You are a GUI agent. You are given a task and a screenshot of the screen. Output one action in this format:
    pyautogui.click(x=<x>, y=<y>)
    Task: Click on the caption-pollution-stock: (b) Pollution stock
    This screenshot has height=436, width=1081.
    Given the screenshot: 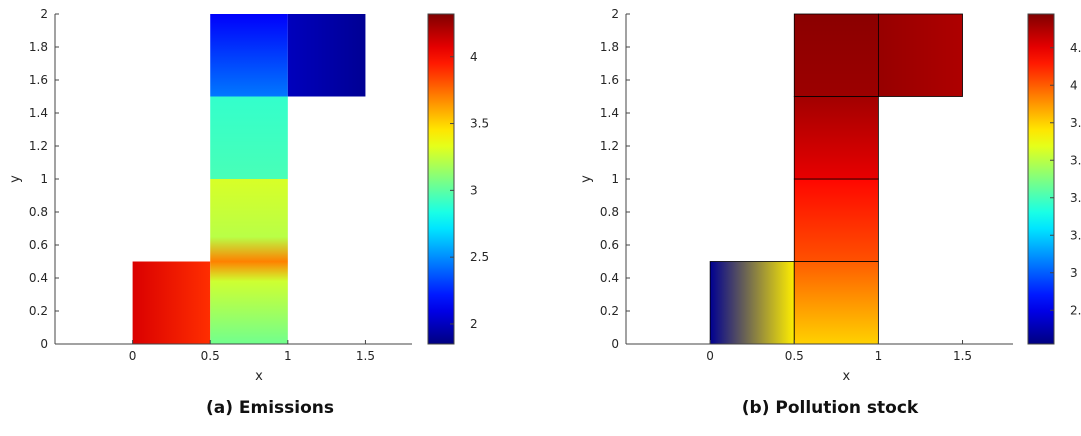 What is the action you would take?
    pyautogui.click(x=830, y=408)
    